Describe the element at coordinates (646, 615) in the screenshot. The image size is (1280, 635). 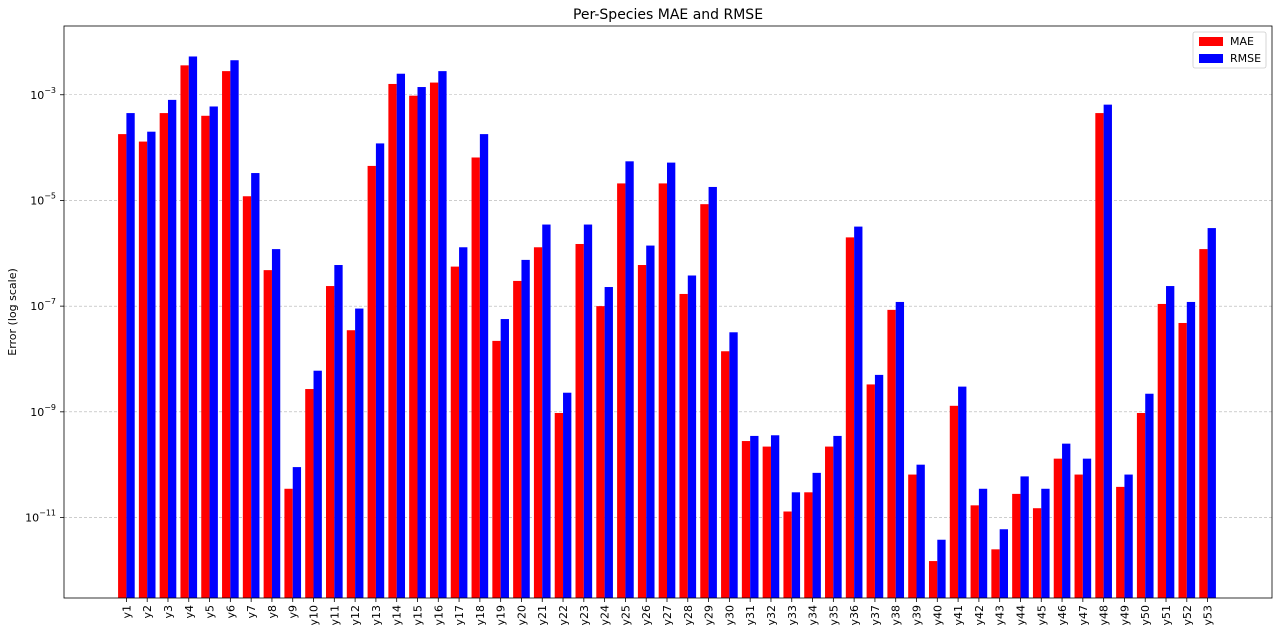
I see `x-tick-label-y26: y26` at that location.